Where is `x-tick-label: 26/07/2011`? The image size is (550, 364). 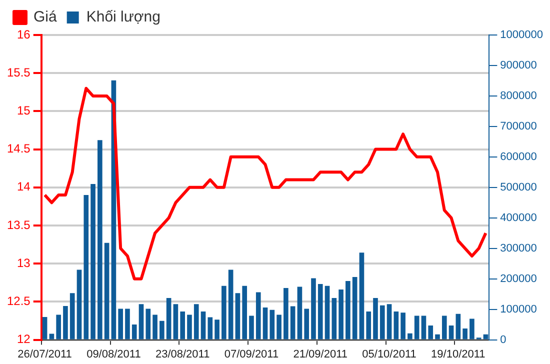 x-tick-label: 26/07/2011 is located at coordinates (45, 354).